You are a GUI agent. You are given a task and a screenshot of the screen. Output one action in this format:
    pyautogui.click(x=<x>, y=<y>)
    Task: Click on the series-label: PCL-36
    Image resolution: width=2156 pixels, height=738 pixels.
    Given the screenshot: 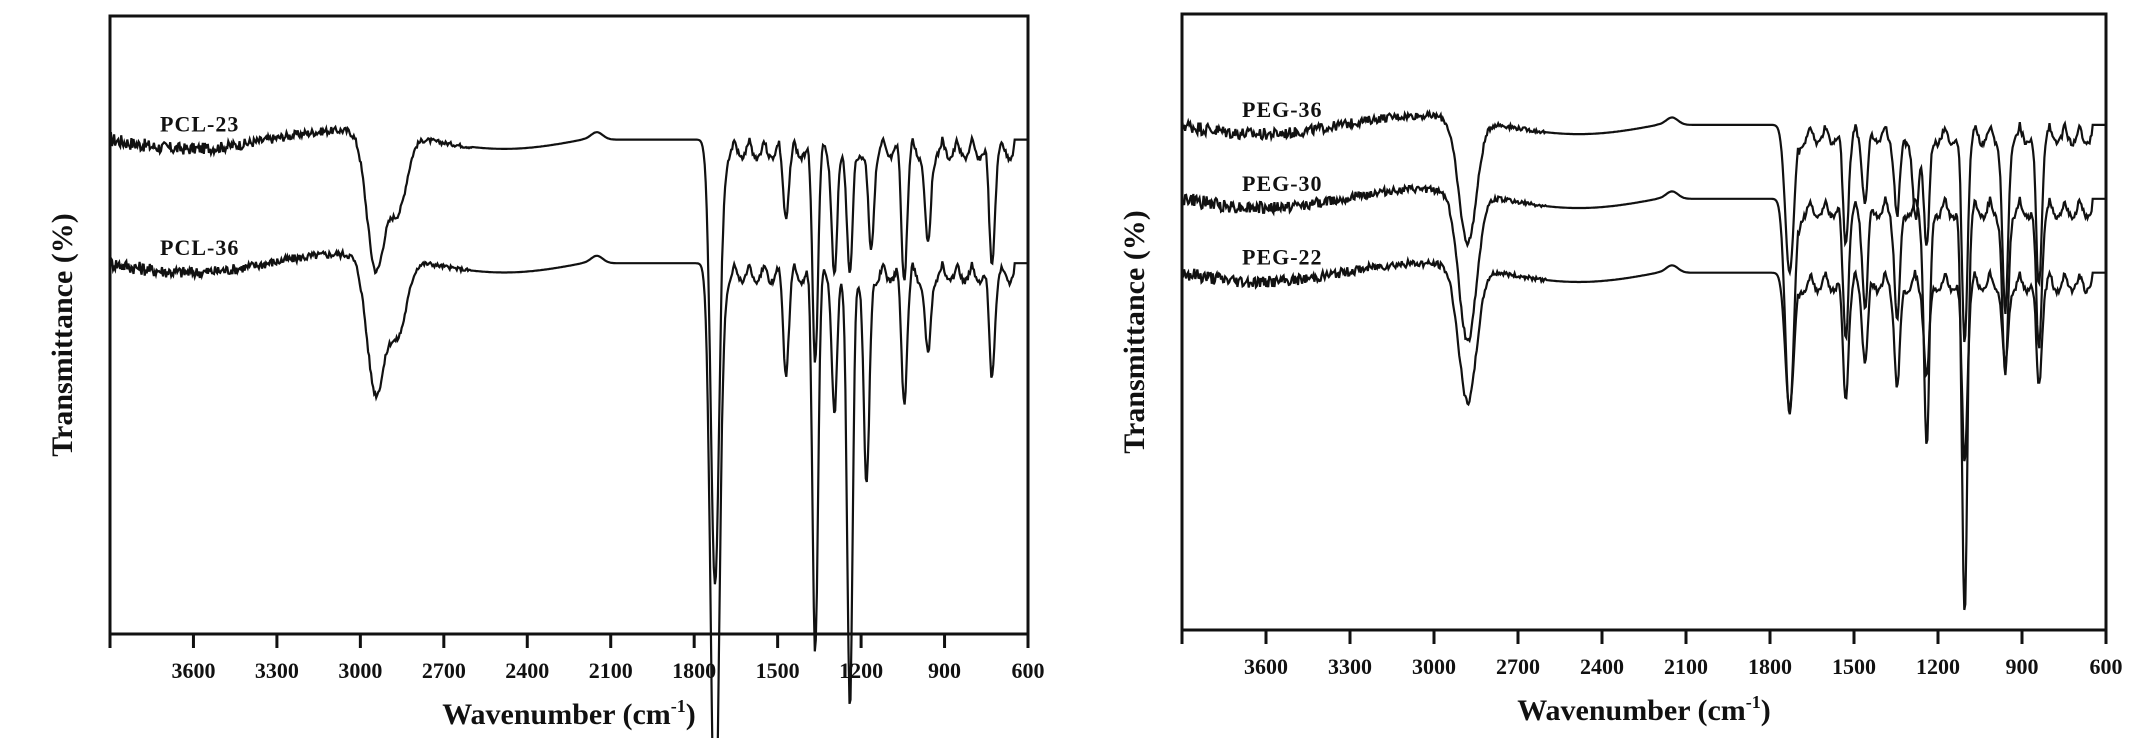 What is the action you would take?
    pyautogui.click(x=199, y=247)
    